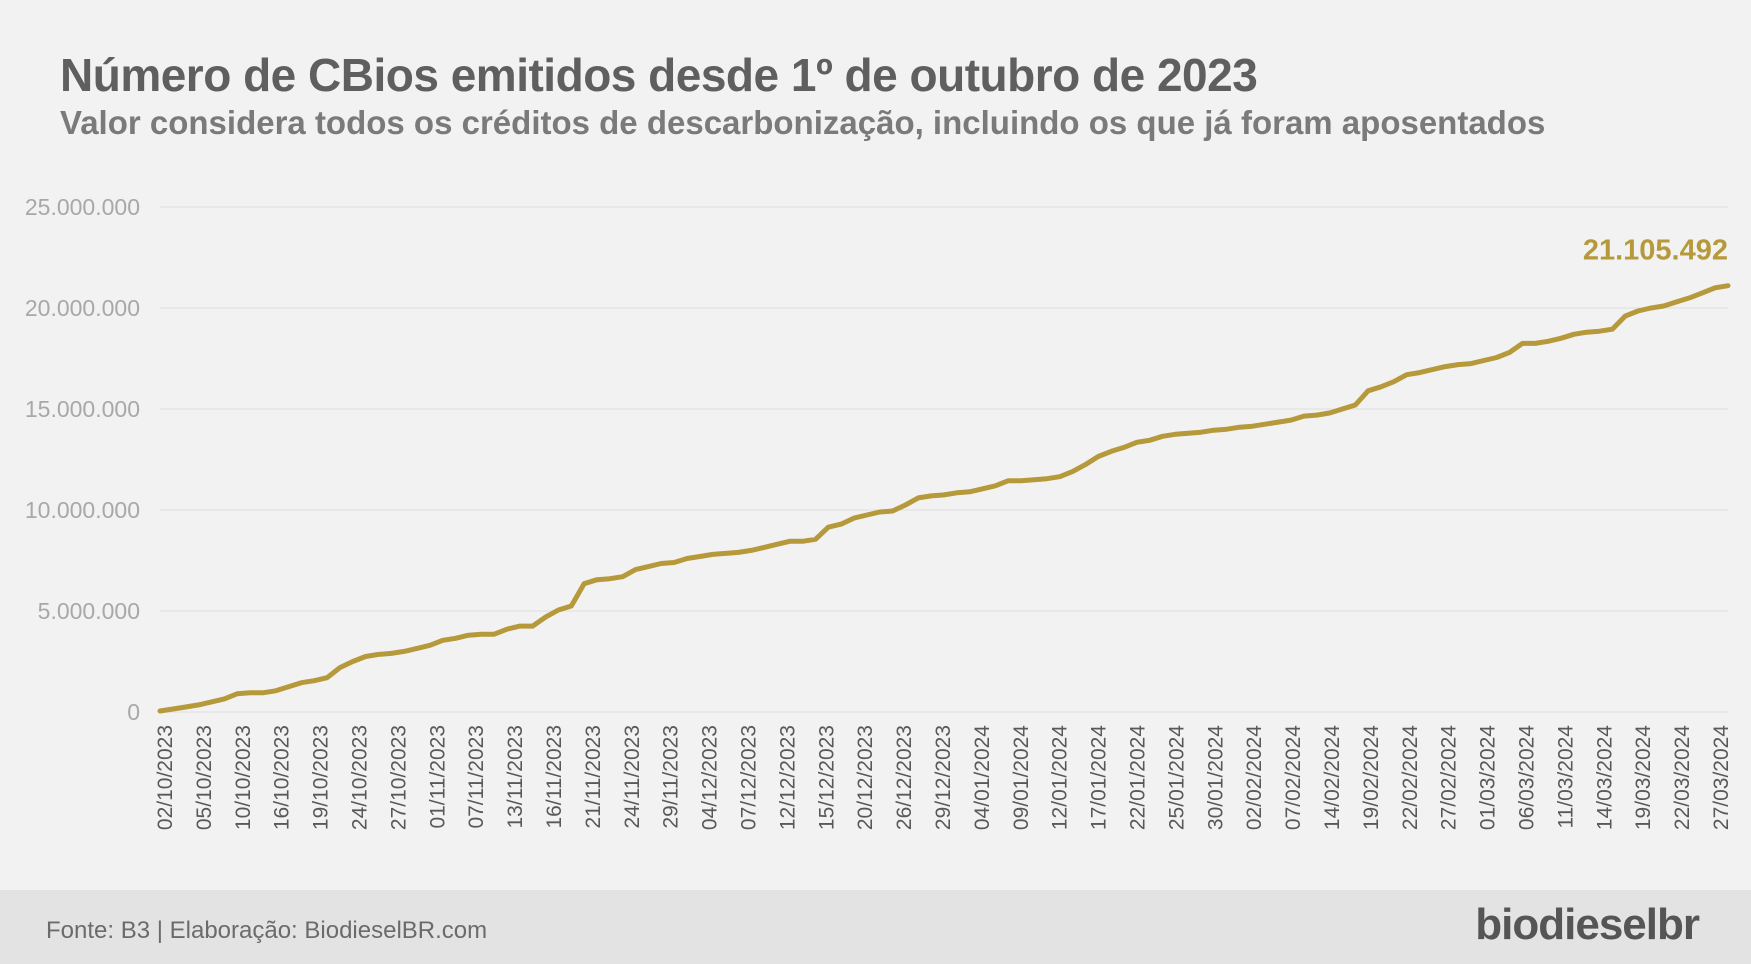  What do you see at coordinates (82, 207) in the screenshot?
I see `y-tick-label: 25.000.000` at bounding box center [82, 207].